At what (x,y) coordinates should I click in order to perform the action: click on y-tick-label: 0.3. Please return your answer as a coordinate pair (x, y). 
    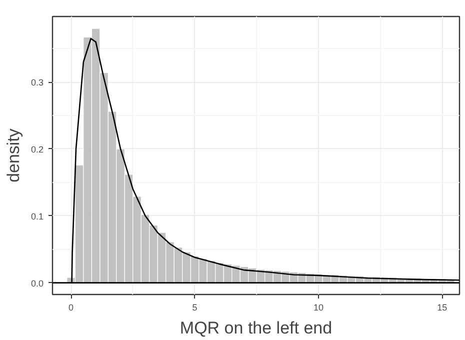
    Looking at the image, I should click on (37, 83).